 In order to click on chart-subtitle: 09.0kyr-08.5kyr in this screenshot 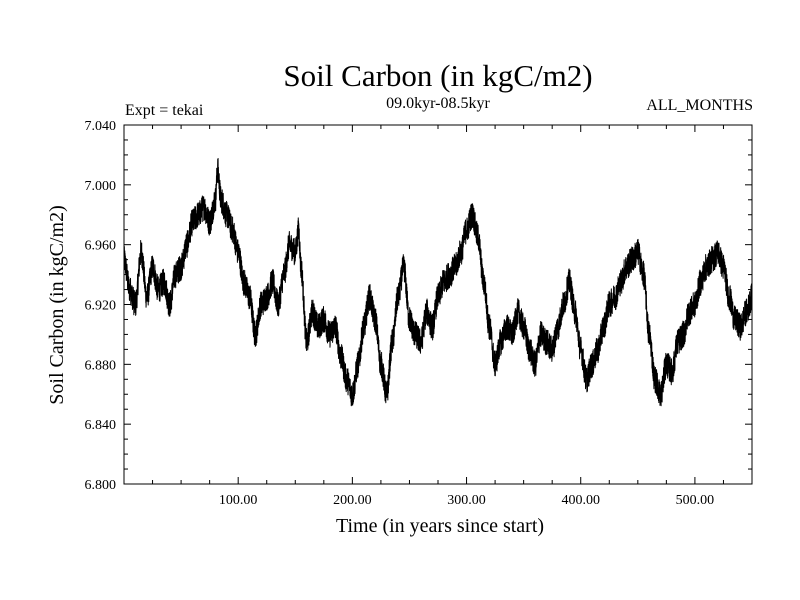, I will do `click(438, 103)`.